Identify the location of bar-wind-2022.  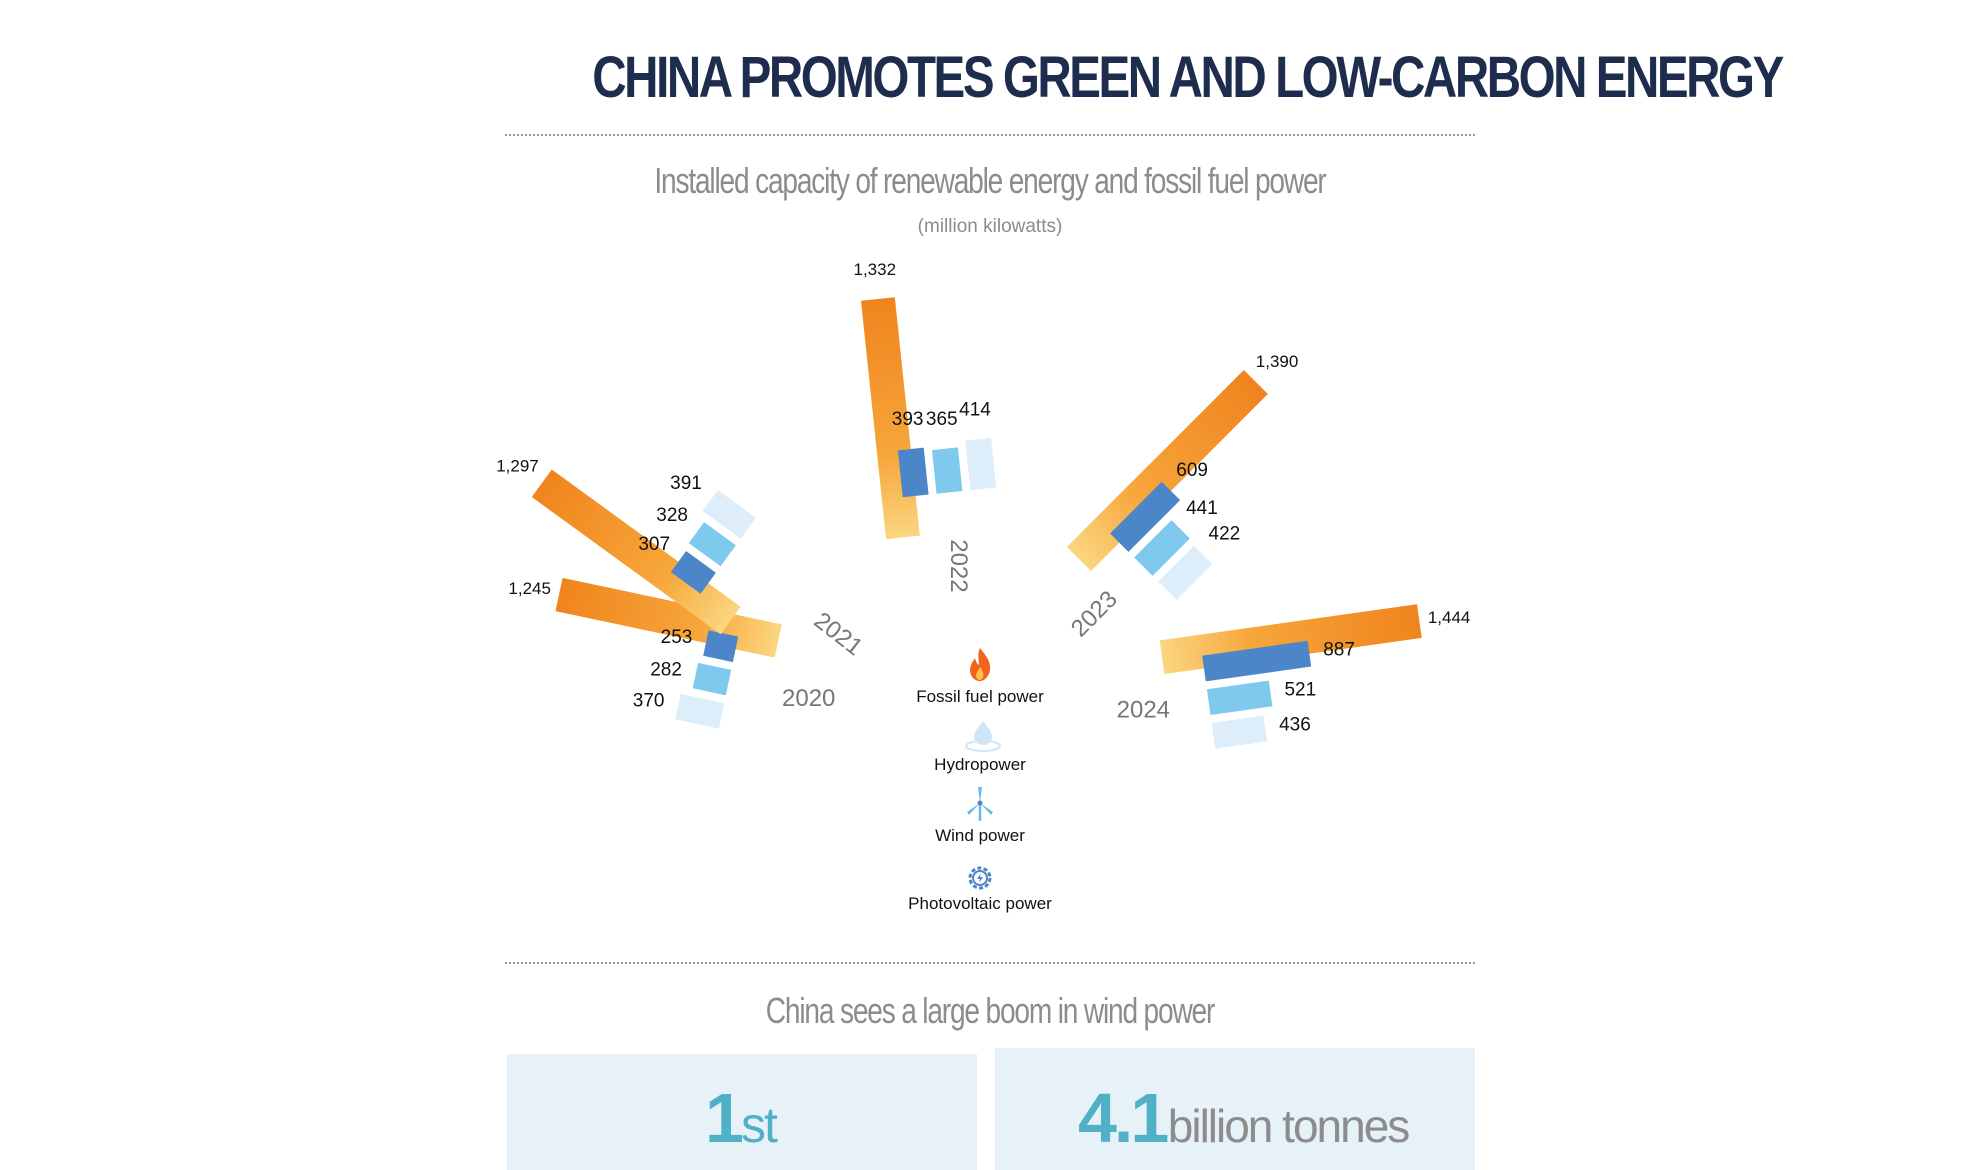
(947, 470).